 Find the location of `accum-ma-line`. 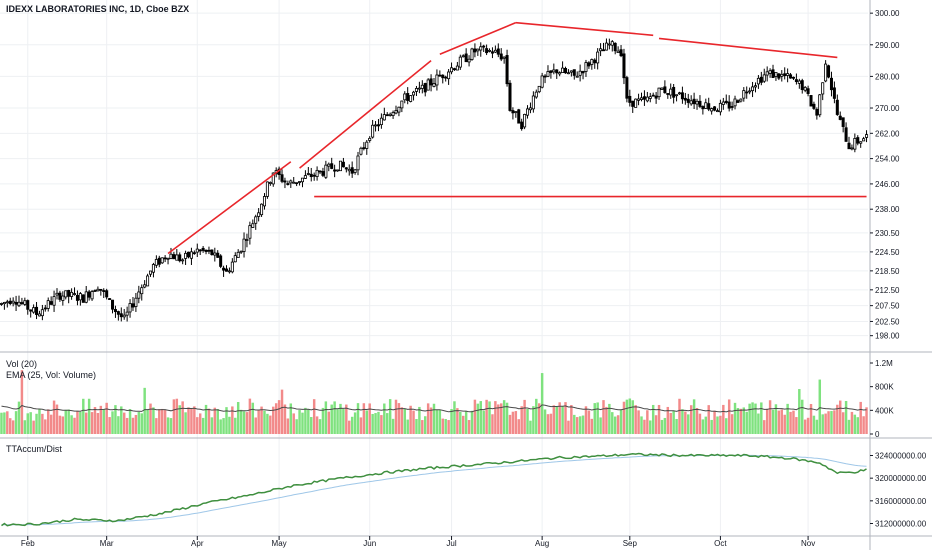

accum-ma-line is located at coordinates (434, 490).